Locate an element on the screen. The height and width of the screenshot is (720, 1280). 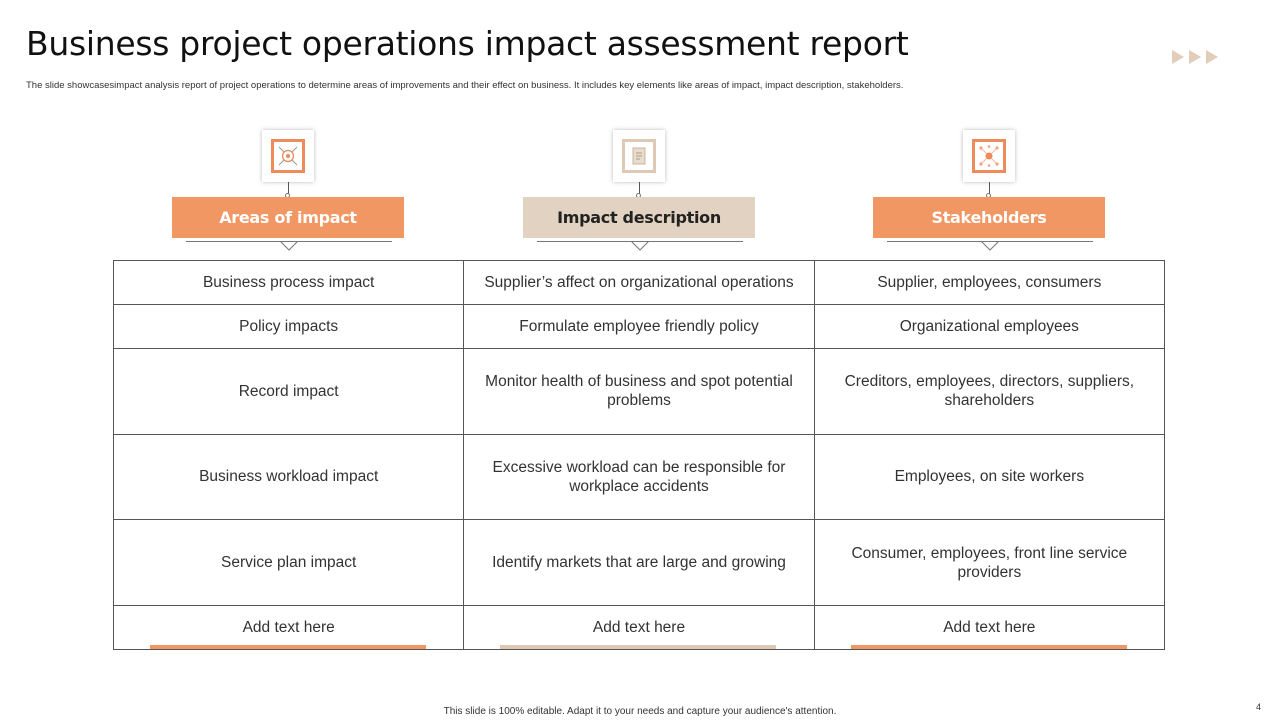
column-header-stakeholders: Stakeholders is located at coordinates (990, 192).